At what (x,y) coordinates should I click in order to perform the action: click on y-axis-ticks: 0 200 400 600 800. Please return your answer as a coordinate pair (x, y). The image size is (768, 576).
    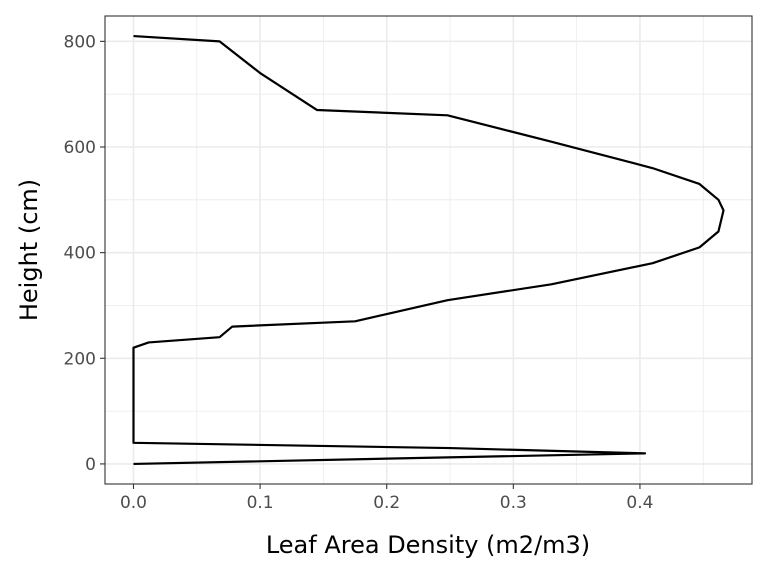
    Looking at the image, I should click on (84, 253).